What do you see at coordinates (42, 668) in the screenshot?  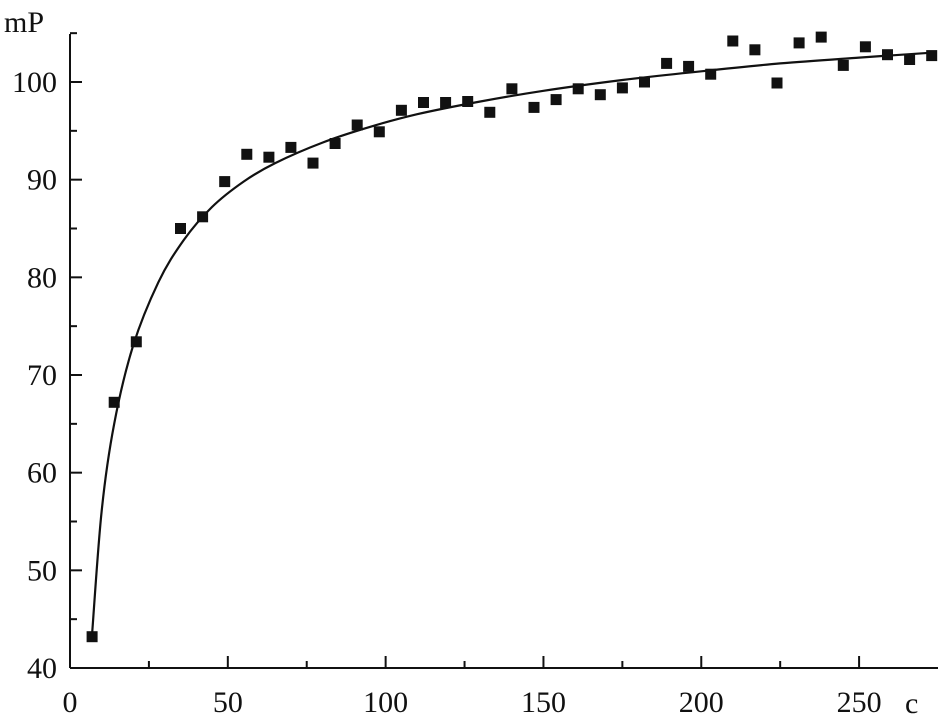 I see `y-tick-label: 40` at bounding box center [42, 668].